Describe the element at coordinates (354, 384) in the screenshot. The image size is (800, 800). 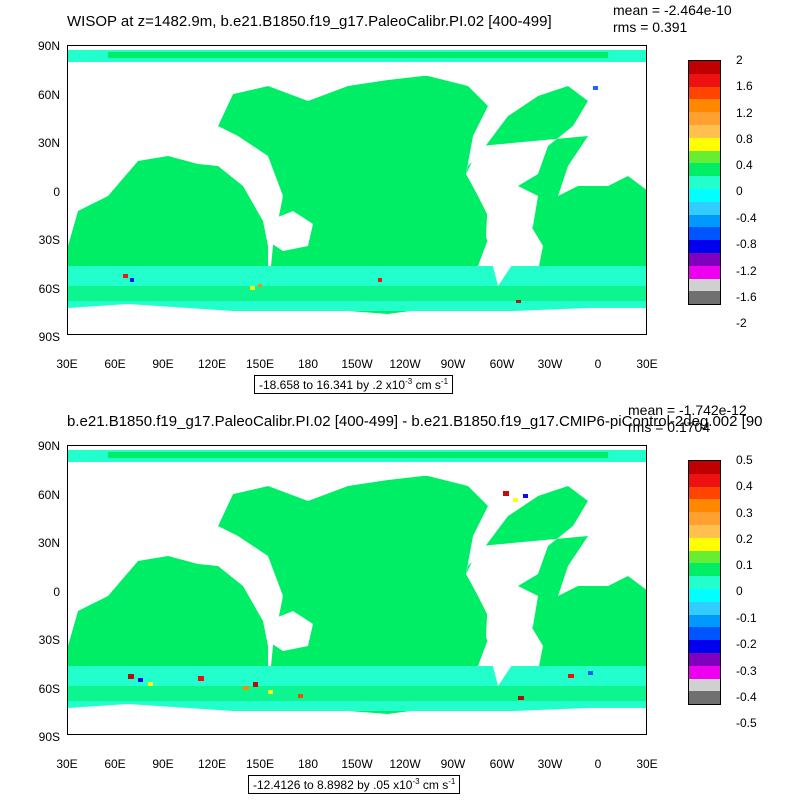
I see `contour-range-label: -18.658 to 16.341 by .2 x10-3 cm s-1` at that location.